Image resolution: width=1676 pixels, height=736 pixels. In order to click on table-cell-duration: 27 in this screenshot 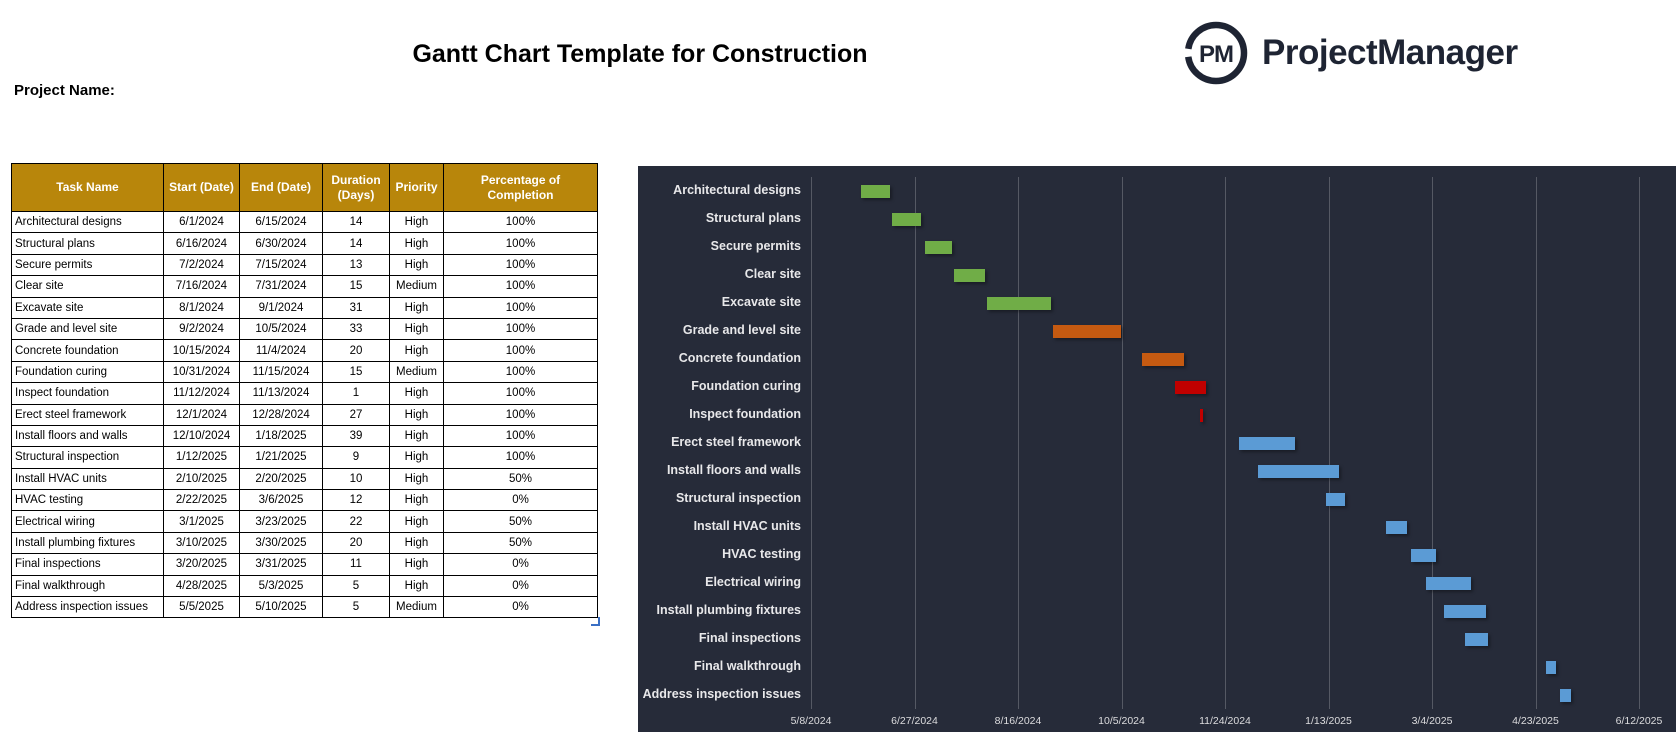, I will do `click(356, 414)`.